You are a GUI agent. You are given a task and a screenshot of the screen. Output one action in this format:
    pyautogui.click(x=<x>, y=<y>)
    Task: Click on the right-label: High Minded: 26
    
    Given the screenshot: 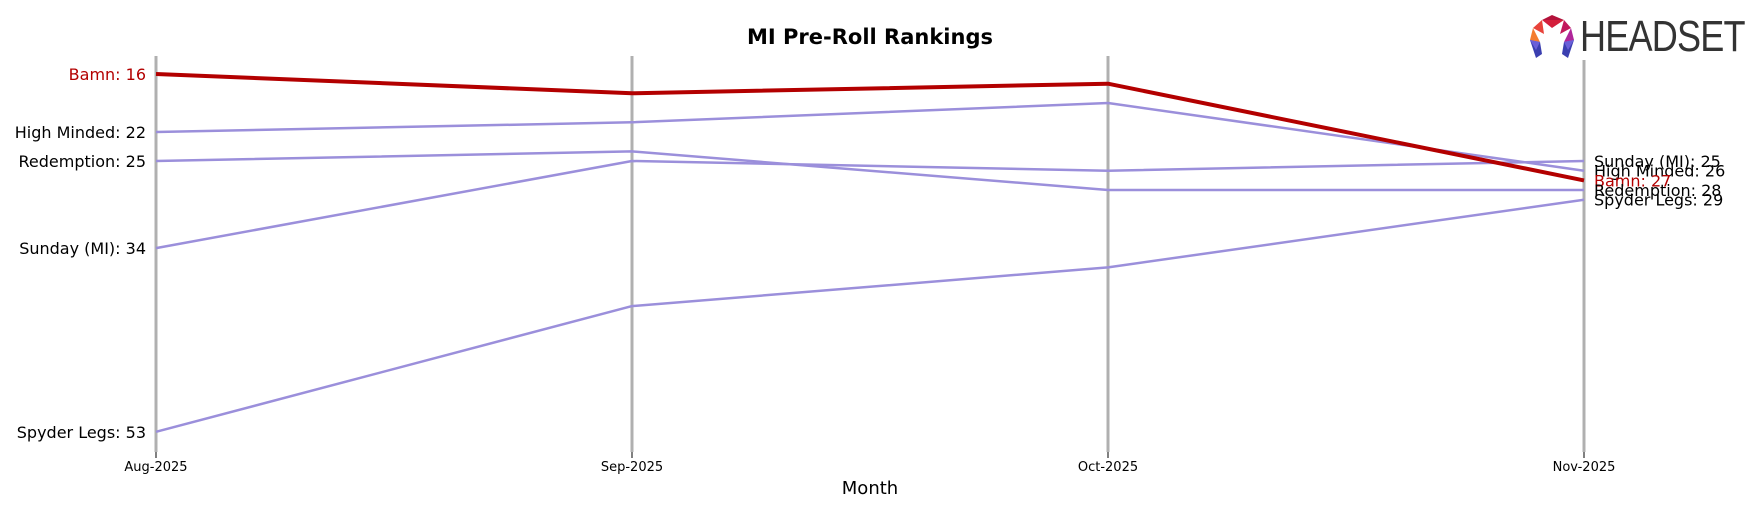 What is the action you would take?
    pyautogui.click(x=1659, y=171)
    